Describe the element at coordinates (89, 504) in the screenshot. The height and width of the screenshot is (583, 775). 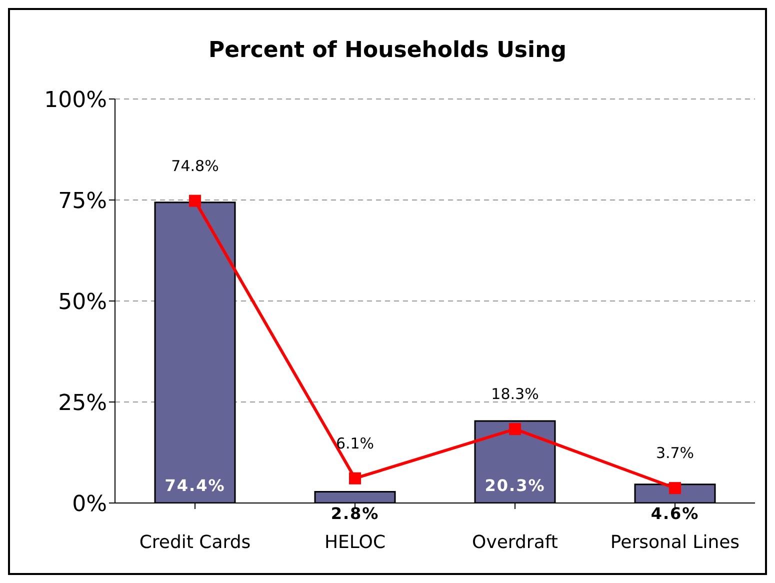
I see `y-tick-label: 0%` at that location.